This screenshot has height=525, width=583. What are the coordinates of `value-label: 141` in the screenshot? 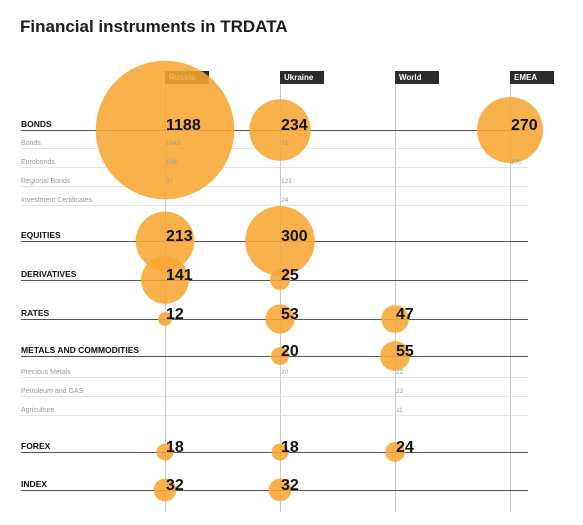 It's located at (179, 275).